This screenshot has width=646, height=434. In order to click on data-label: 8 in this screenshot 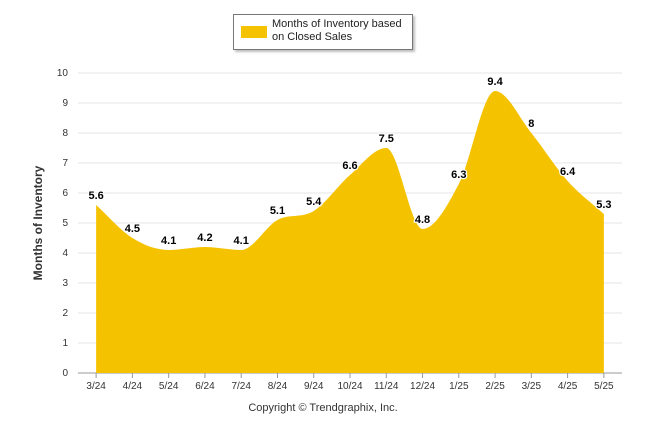, I will do `click(531, 124)`.